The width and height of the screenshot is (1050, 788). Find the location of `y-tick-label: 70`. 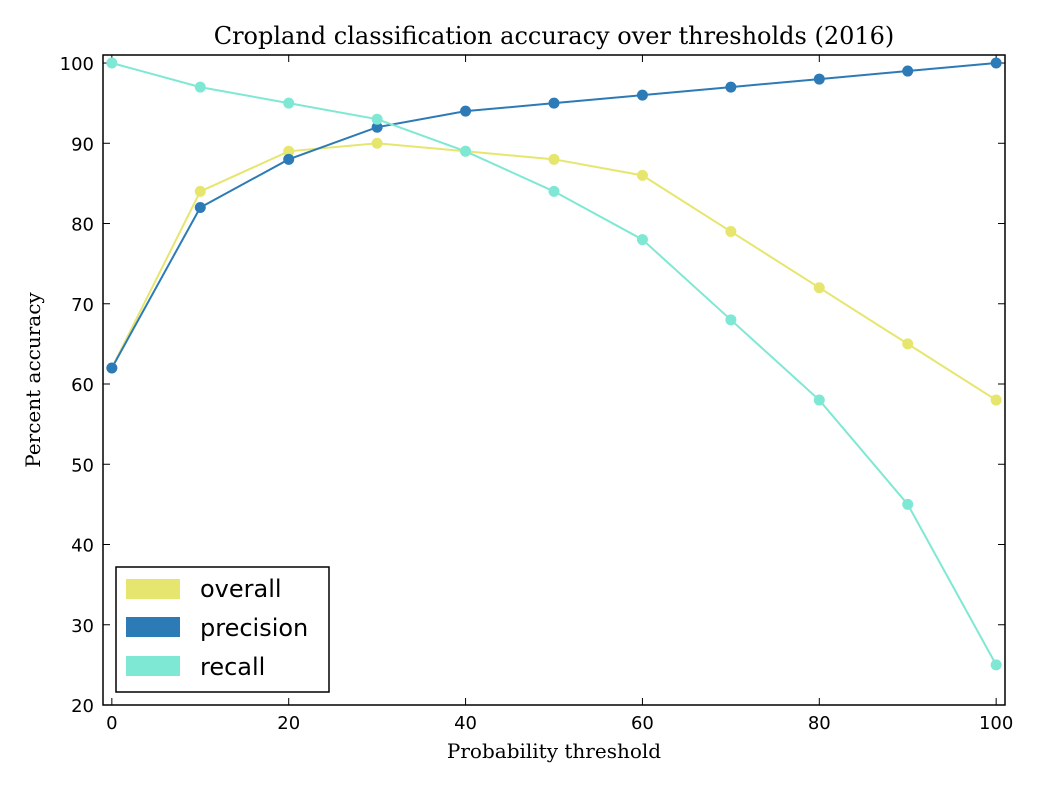

y-tick-label: 70 is located at coordinates (82, 305).